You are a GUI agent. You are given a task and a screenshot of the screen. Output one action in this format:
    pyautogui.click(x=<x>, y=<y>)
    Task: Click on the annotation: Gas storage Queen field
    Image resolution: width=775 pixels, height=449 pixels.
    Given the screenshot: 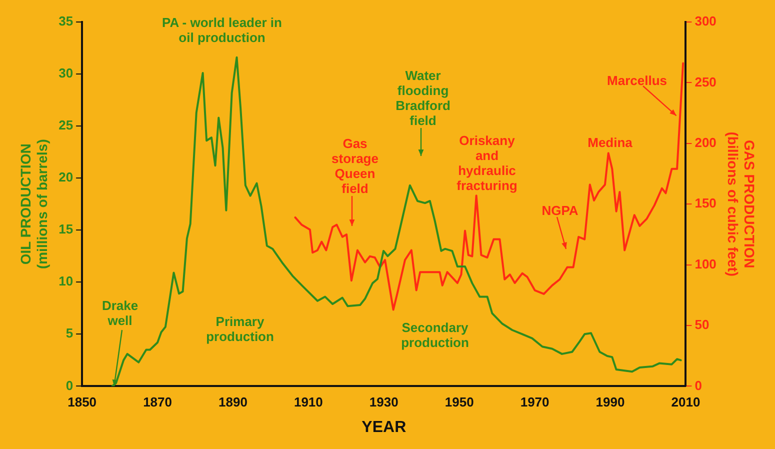 What is the action you would take?
    pyautogui.click(x=355, y=166)
    